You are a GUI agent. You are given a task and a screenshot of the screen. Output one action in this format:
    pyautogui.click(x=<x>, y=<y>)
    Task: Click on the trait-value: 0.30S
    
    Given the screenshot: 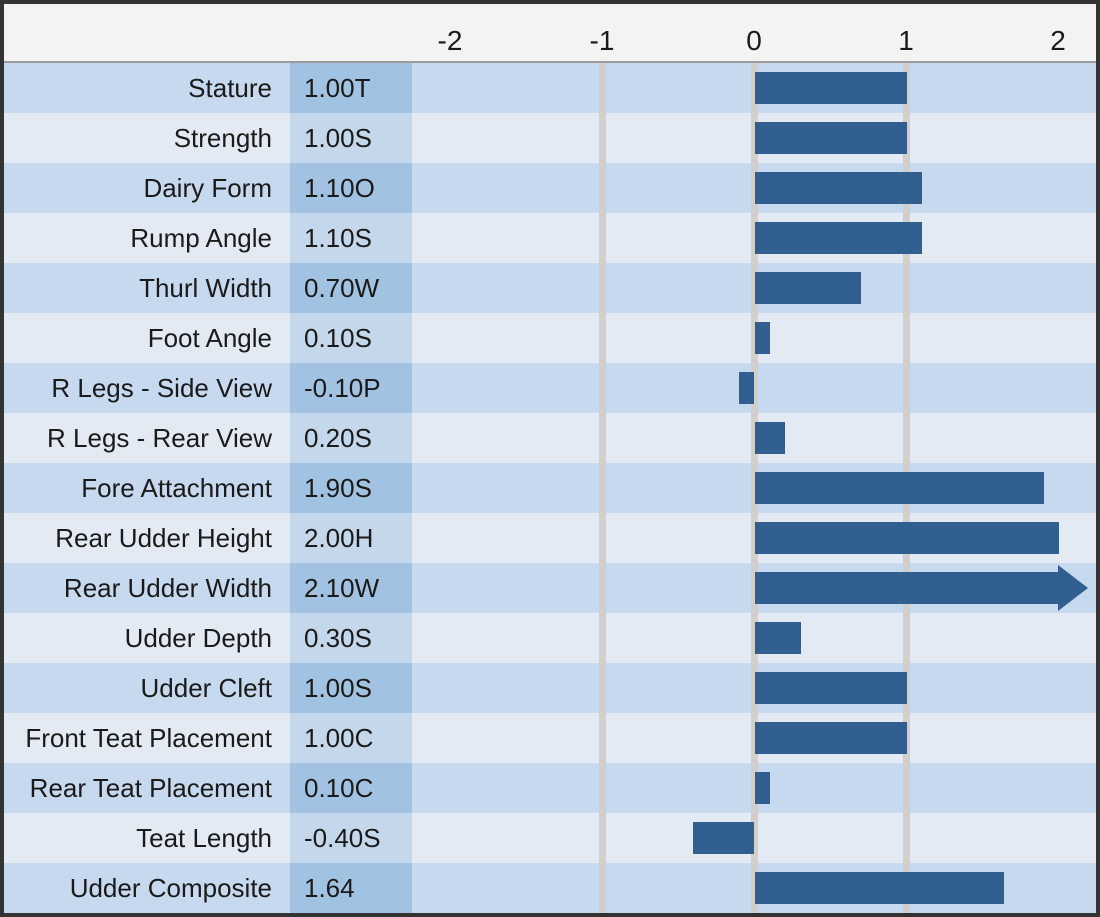 What is the action you would take?
    pyautogui.click(x=351, y=638)
    